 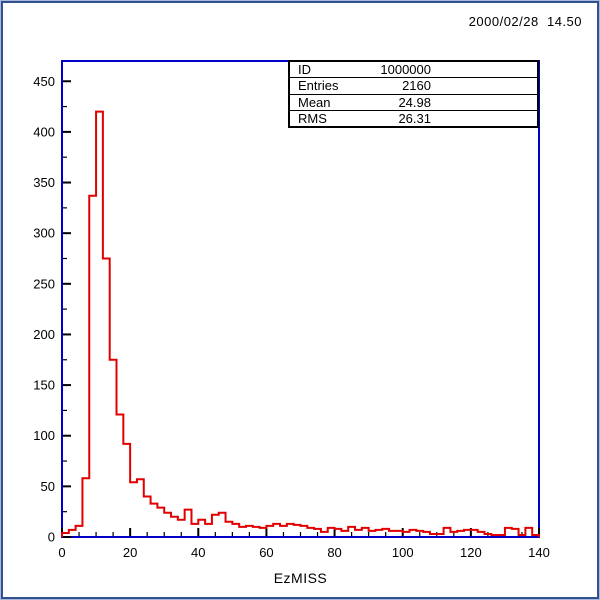 What do you see at coordinates (471, 552) in the screenshot?
I see `x-tick-label: 120` at bounding box center [471, 552].